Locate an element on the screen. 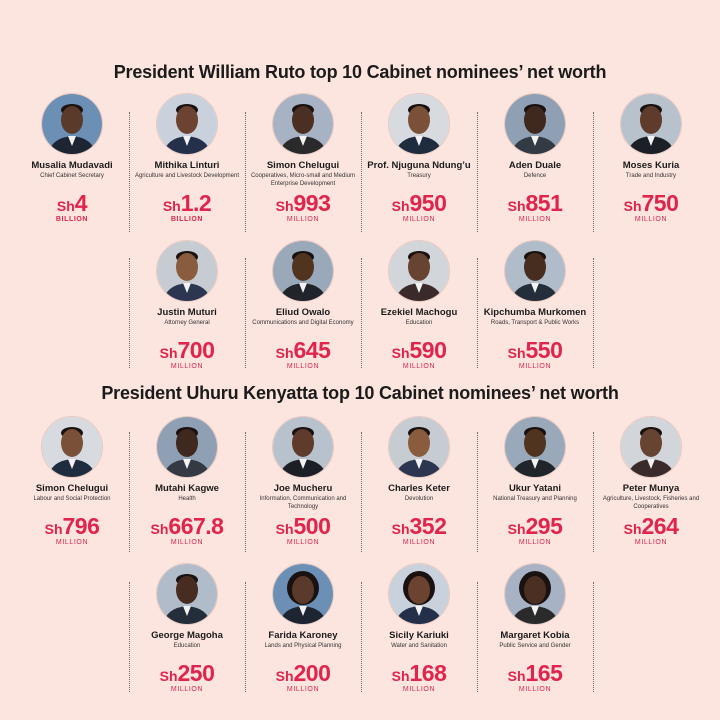 This screenshot has height=720, width=720. net-worth-amount: 796 is located at coordinates (81, 526).